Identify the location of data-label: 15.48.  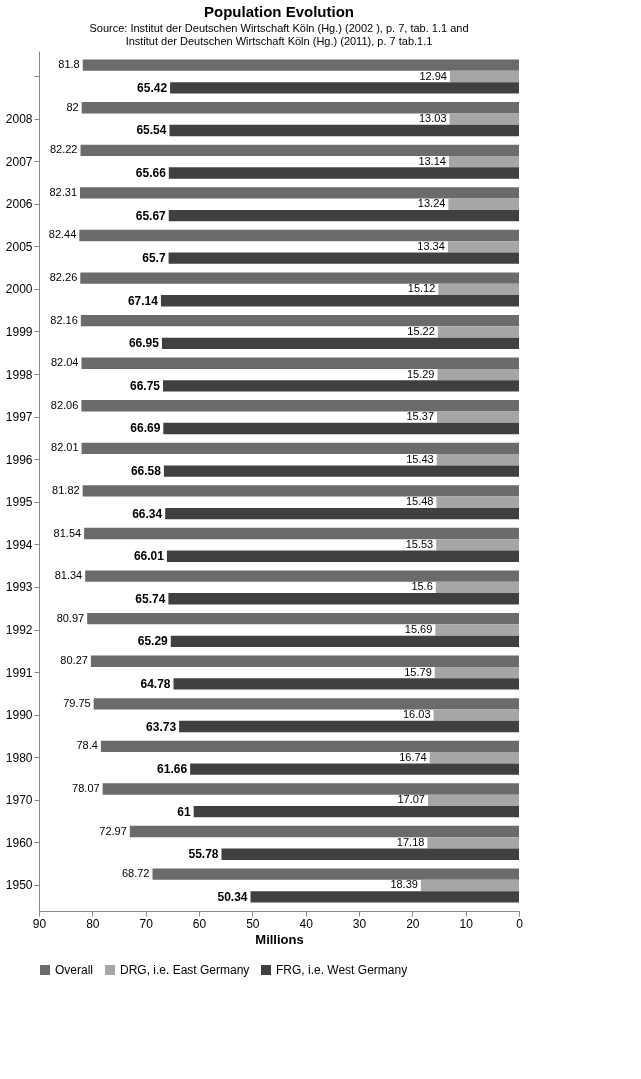
(419, 501).